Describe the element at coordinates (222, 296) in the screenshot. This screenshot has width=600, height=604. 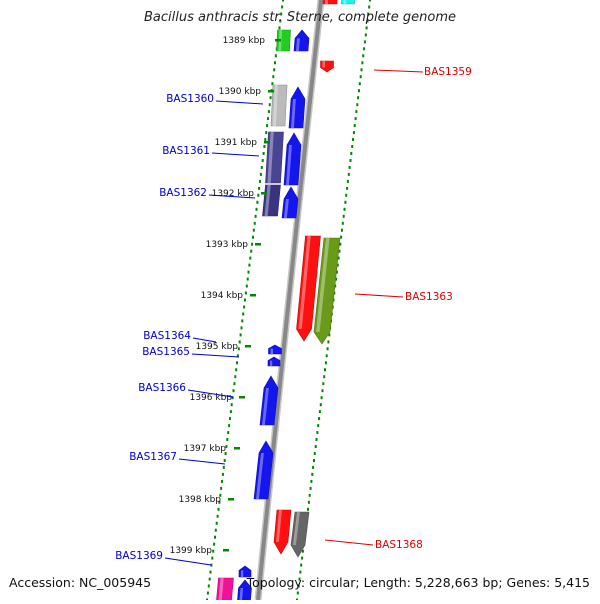
I see `kbp-tick-label: 1394 kbp` at that location.